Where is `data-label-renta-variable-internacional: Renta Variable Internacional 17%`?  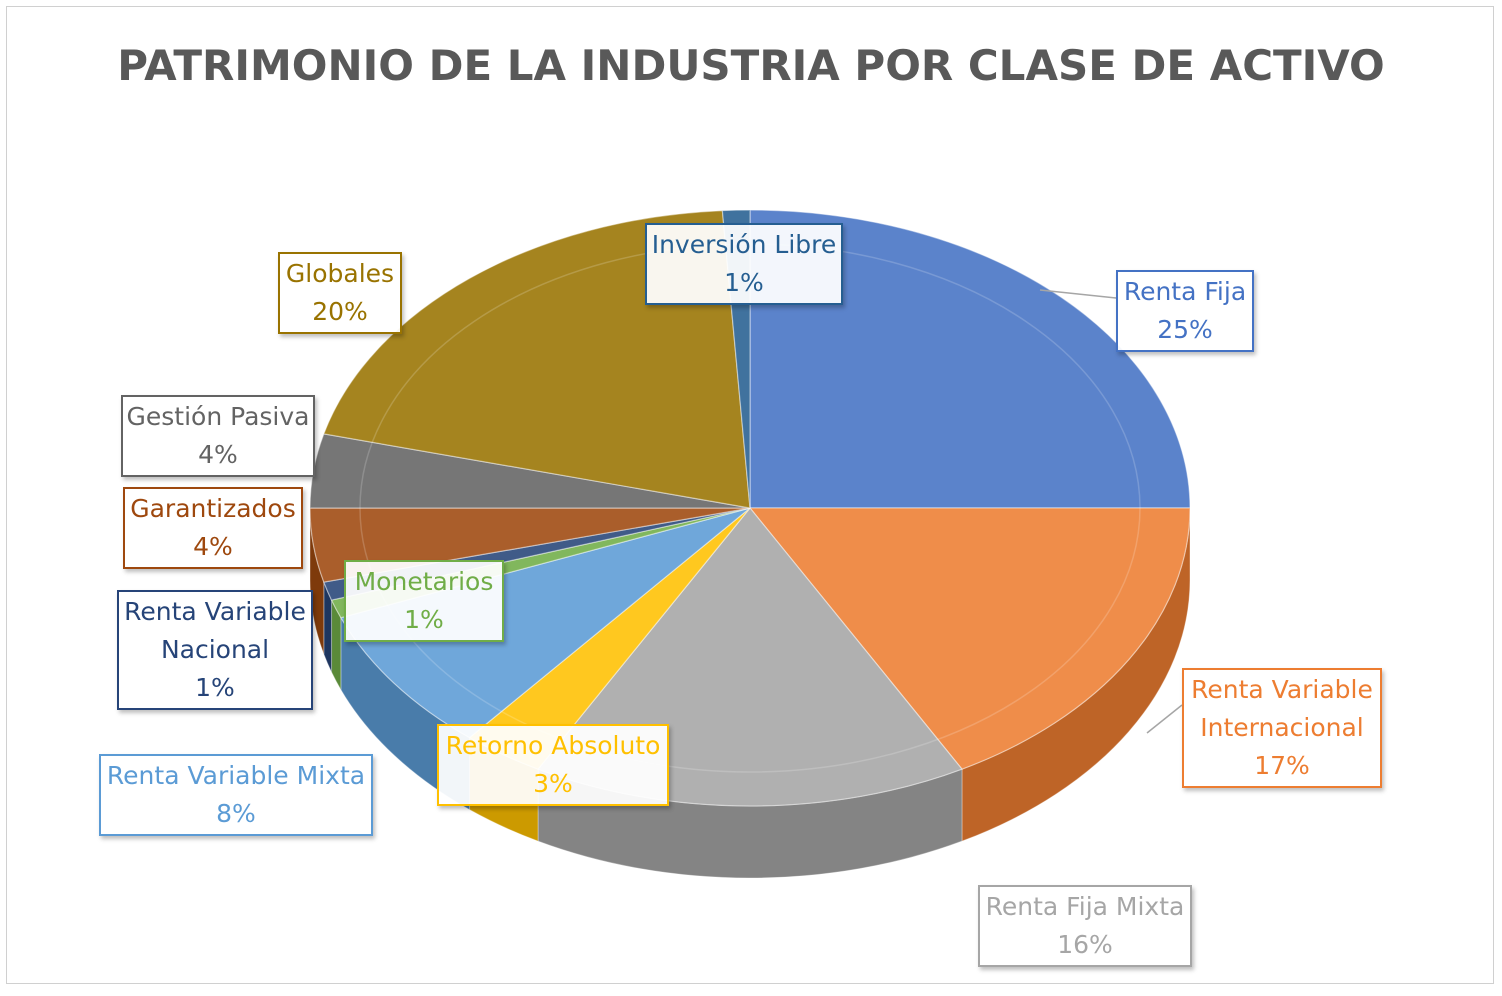 data-label-renta-variable-internacional: Renta Variable Internacional 17% is located at coordinates (1282, 728).